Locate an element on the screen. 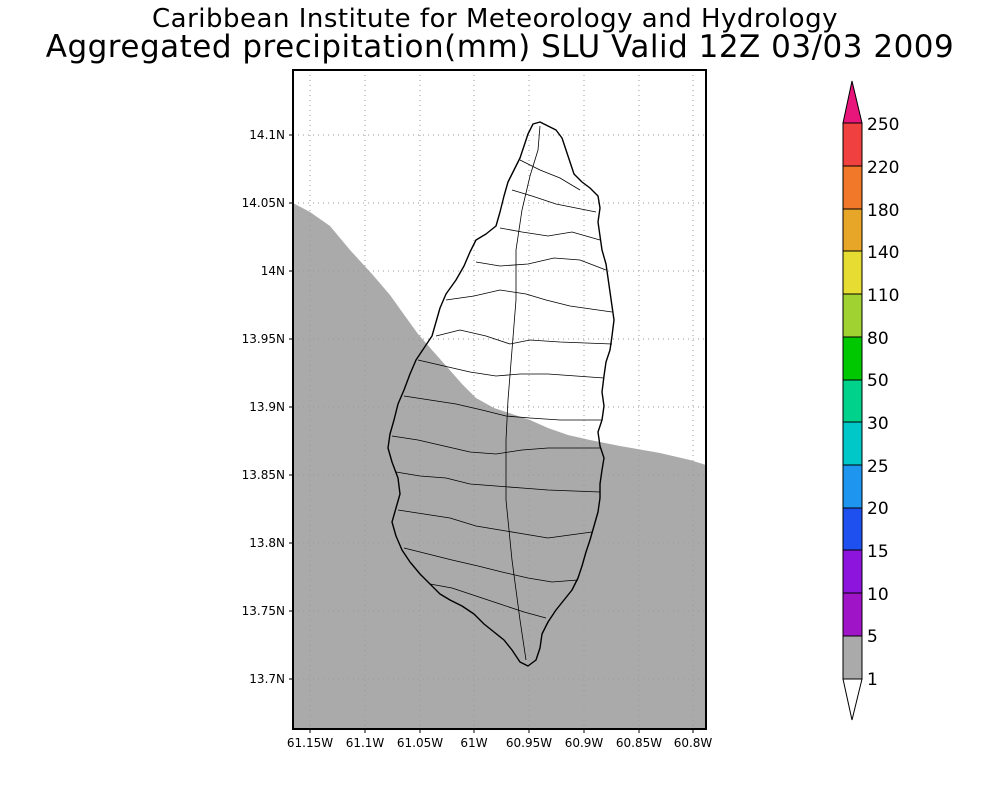  lat-label: 13.9N is located at coordinates (267, 407).